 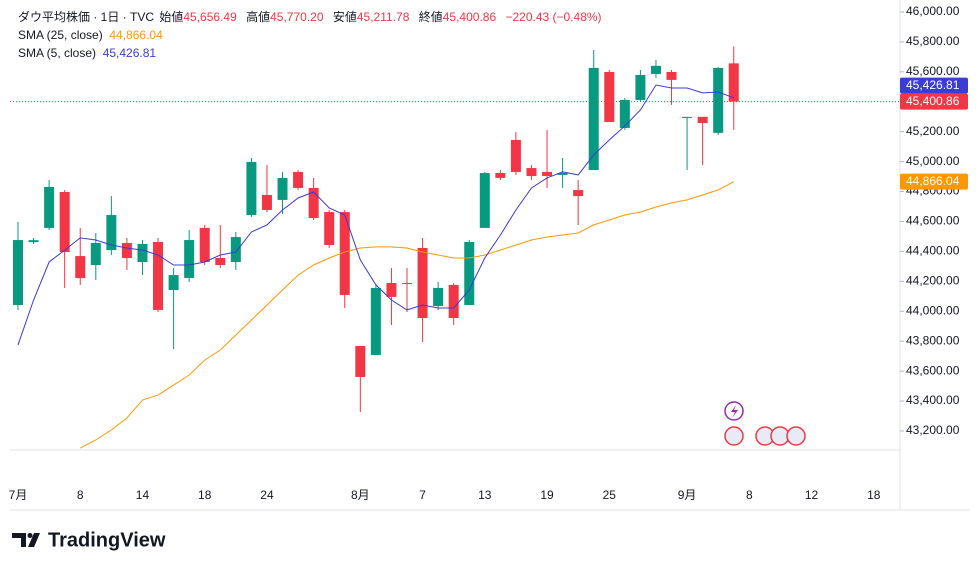 What do you see at coordinates (258, 17) in the screenshot?
I see `high-label: 高値` at bounding box center [258, 17].